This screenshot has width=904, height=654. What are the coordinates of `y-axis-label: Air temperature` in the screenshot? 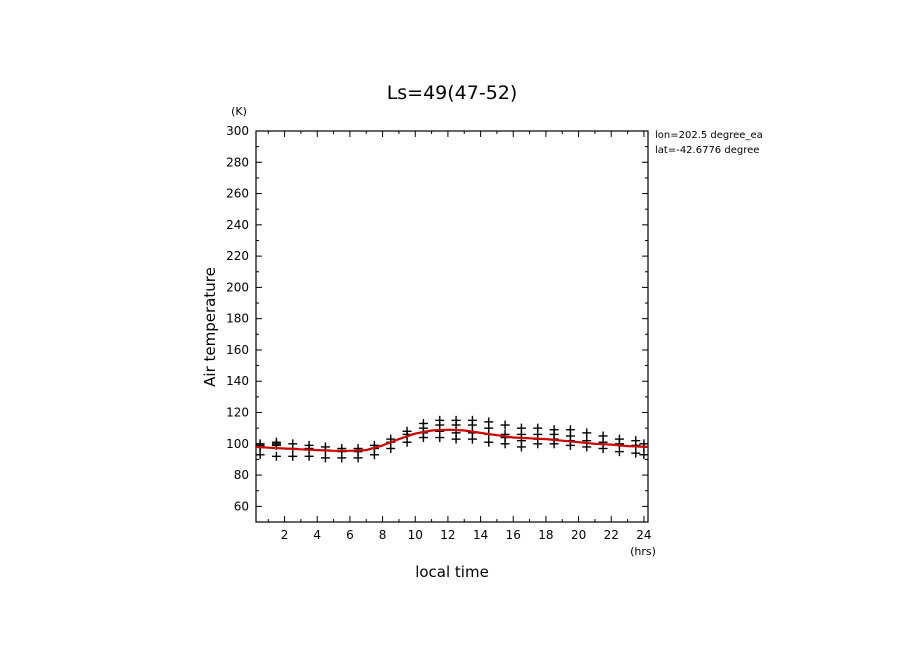 It's located at (210, 327).